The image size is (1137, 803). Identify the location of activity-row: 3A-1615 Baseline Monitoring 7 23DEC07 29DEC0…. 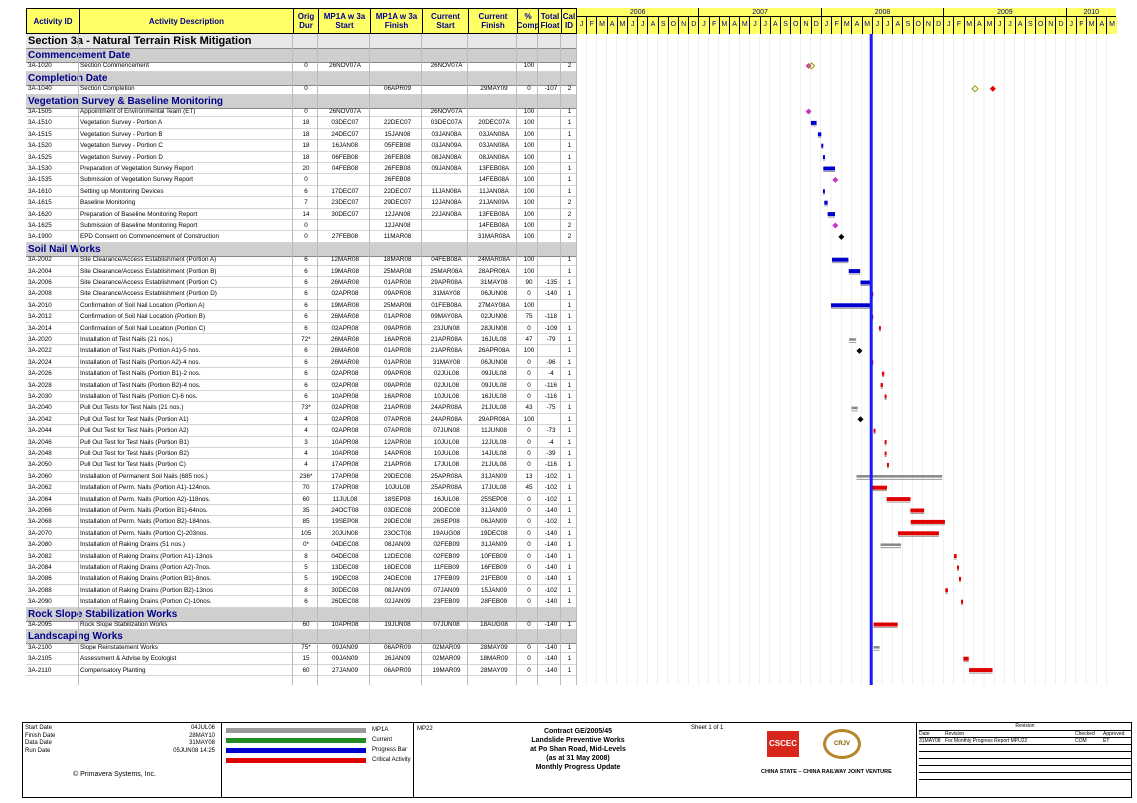
(301, 203).